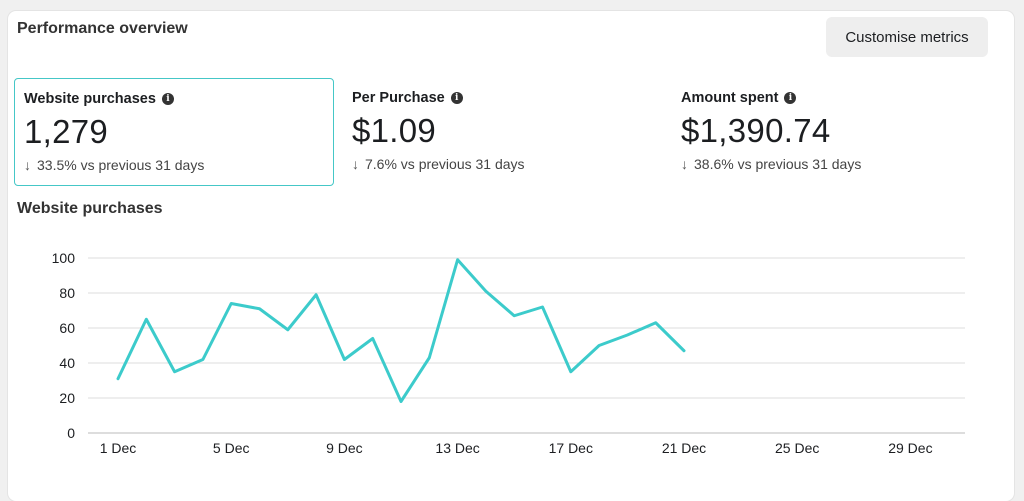 The width and height of the screenshot is (1024, 501). I want to click on y-tick-label: 100, so click(64, 258).